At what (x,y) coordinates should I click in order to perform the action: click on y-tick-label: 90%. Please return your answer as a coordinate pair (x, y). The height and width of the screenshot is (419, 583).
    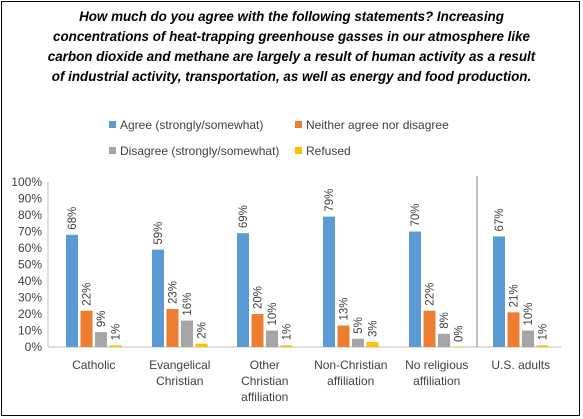
    Looking at the image, I should click on (30, 199).